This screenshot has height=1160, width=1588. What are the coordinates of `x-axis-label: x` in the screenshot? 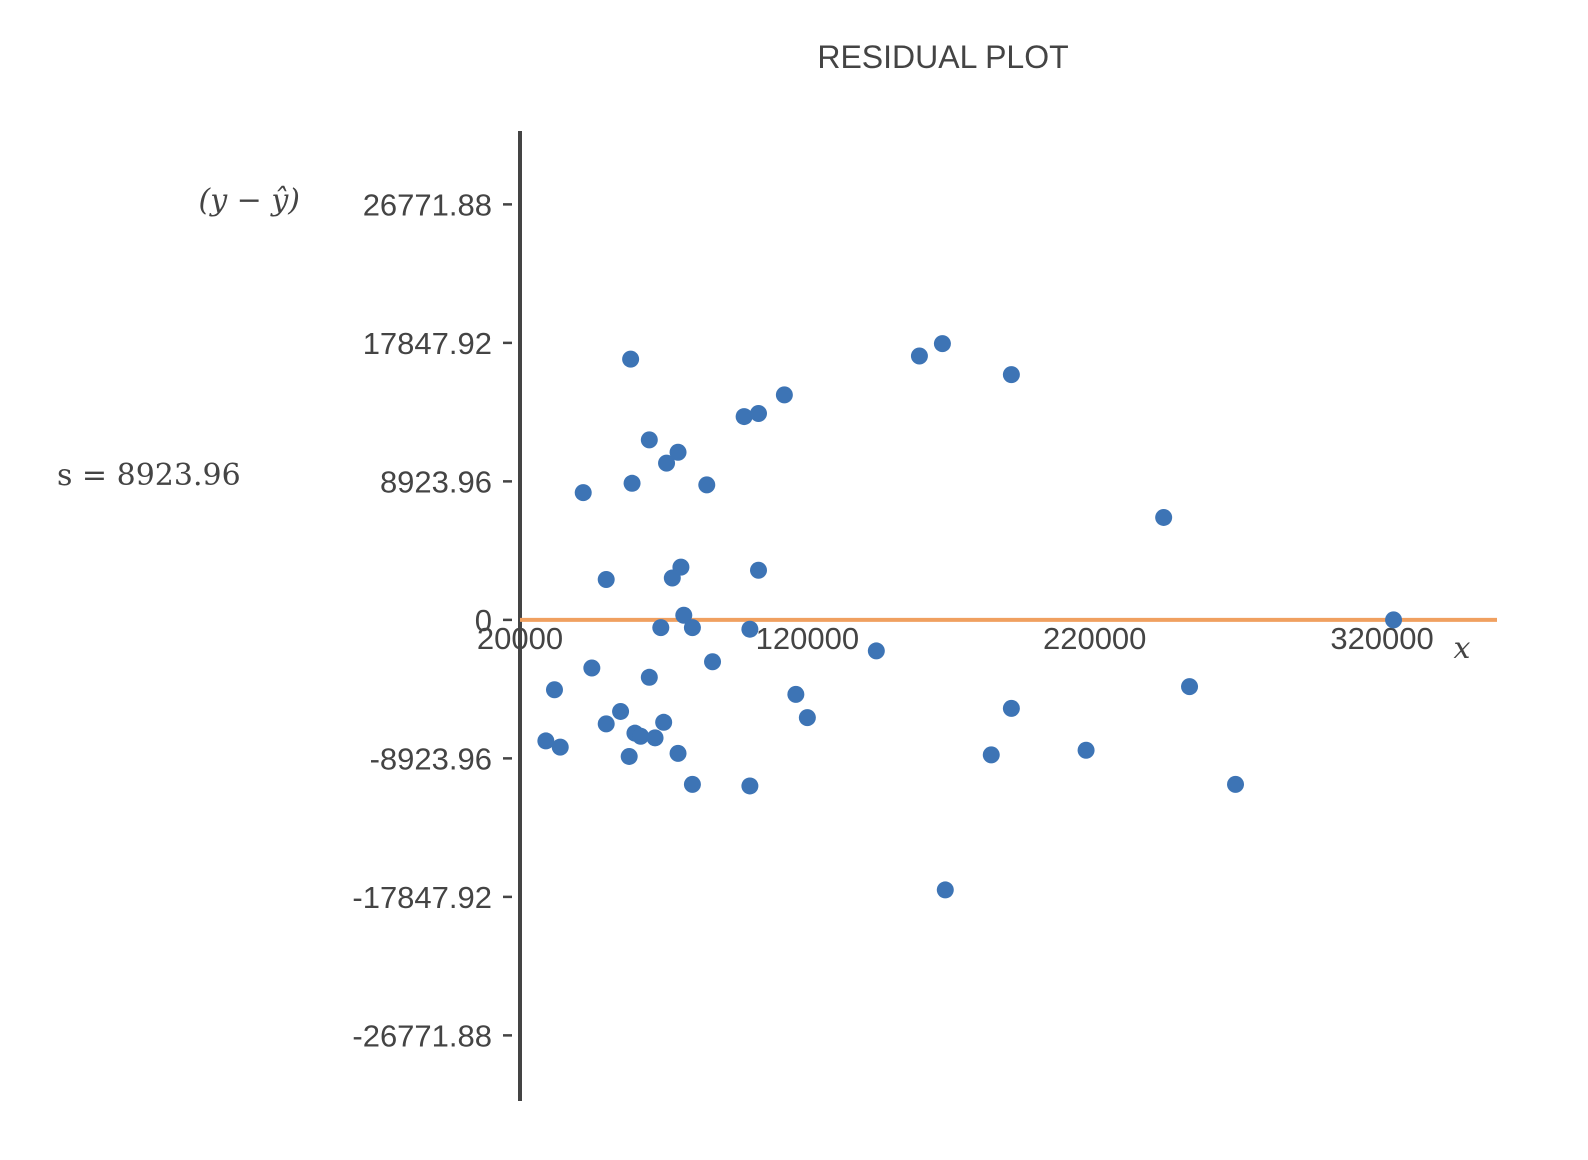 It's located at (1462, 648).